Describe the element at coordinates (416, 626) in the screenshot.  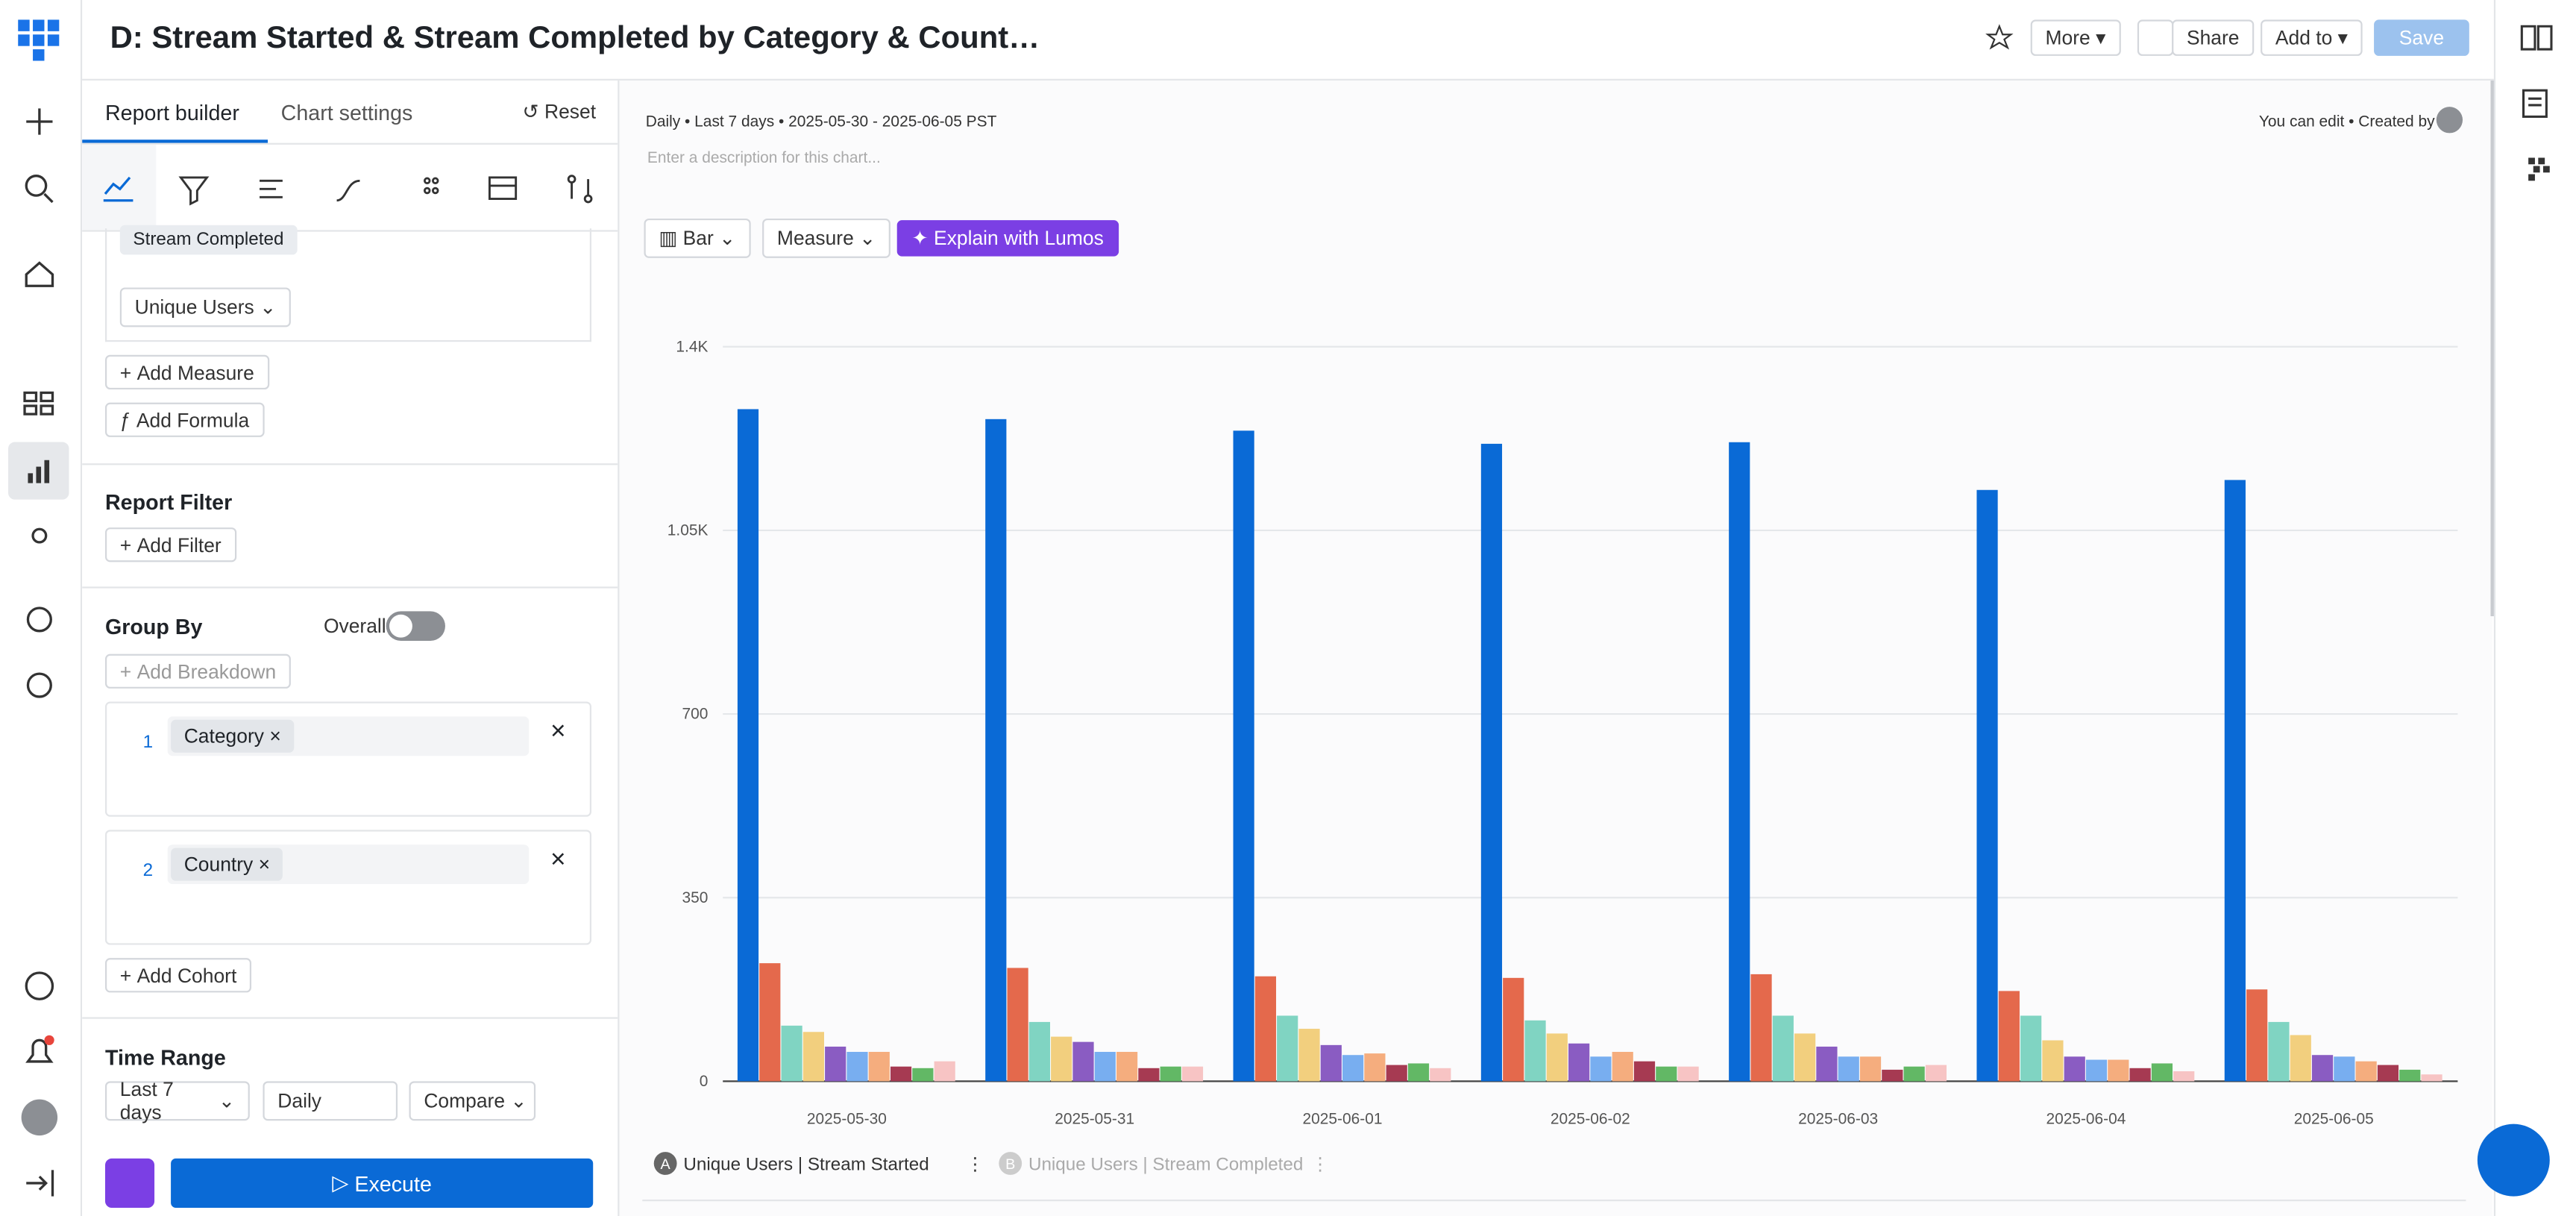
I see `overall-toggle` at that location.